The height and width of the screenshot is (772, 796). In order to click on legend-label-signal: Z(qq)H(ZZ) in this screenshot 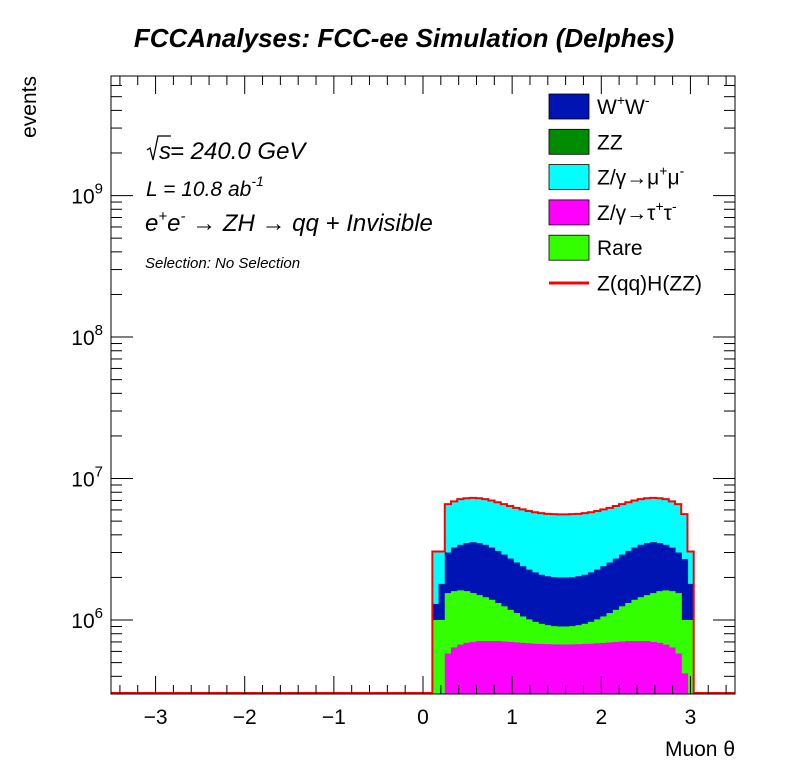, I will do `click(649, 284)`.